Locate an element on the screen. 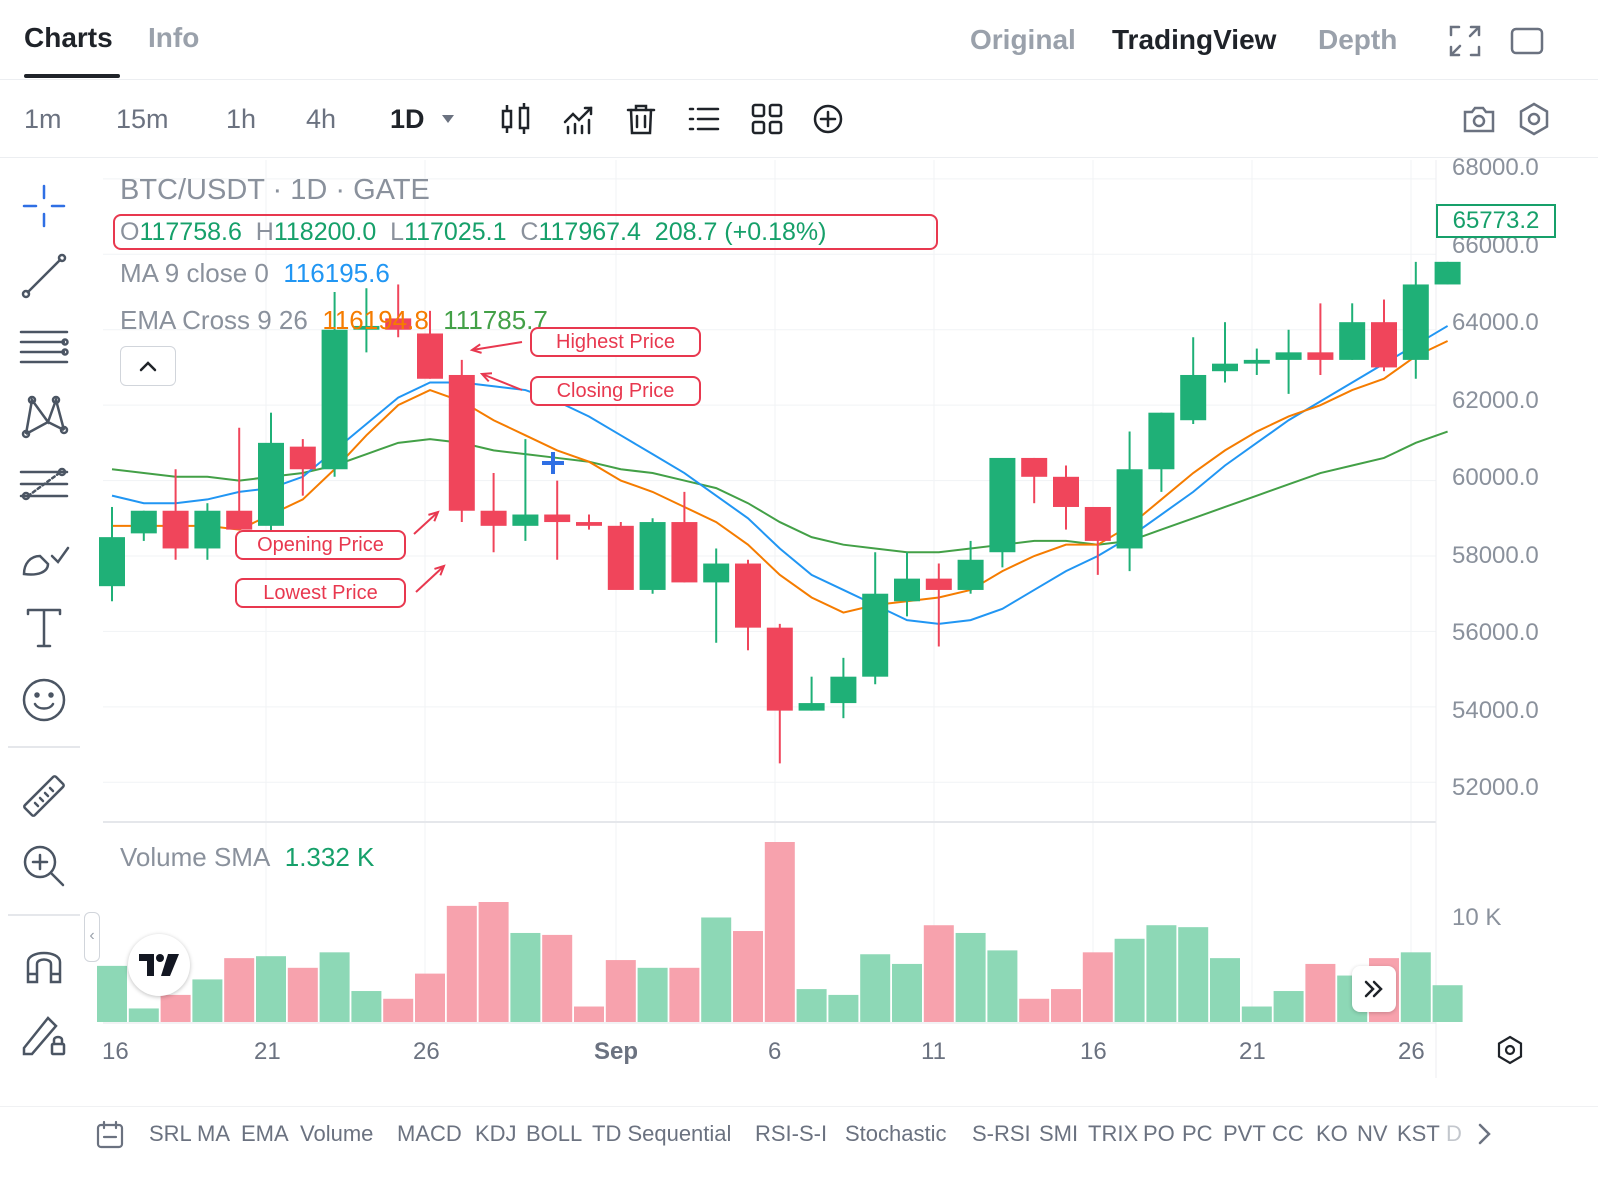 The width and height of the screenshot is (1598, 1178). drawing-tools-rail is located at coordinates (45, 623).